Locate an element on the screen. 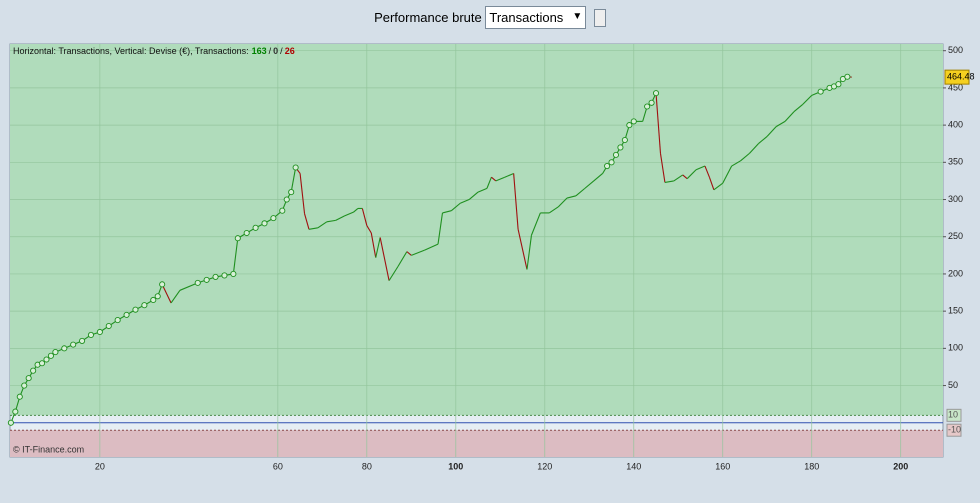  y-tick-label: 150 is located at coordinates (955, 311).